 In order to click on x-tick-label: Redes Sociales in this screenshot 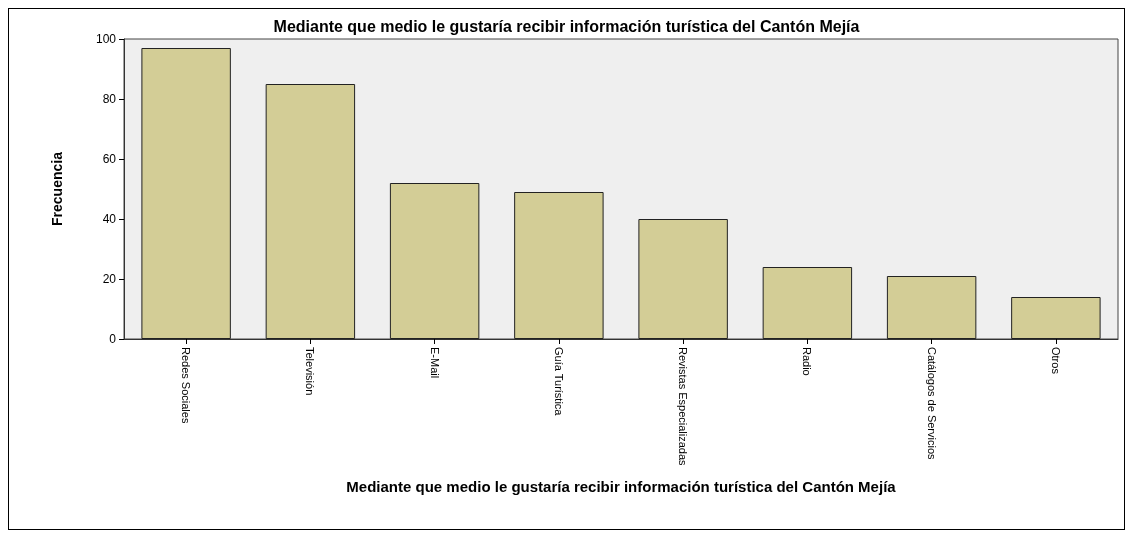, I will do `click(186, 385)`.